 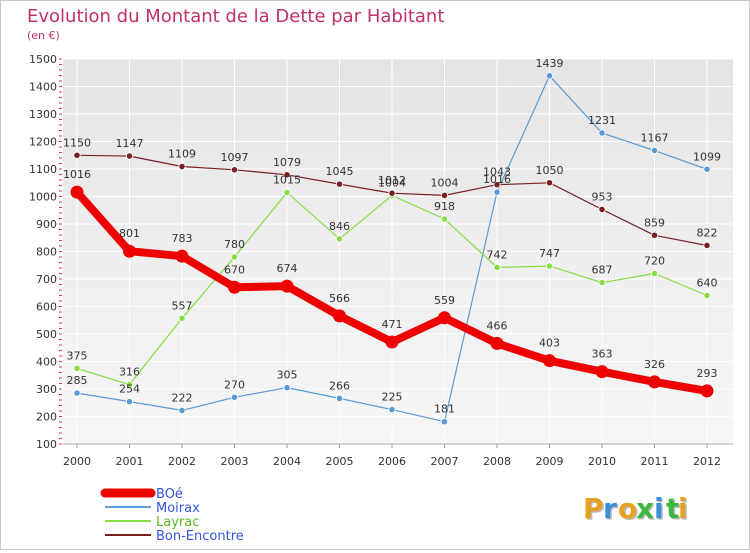 I want to click on chart-subtitle: (en €), so click(x=43, y=35).